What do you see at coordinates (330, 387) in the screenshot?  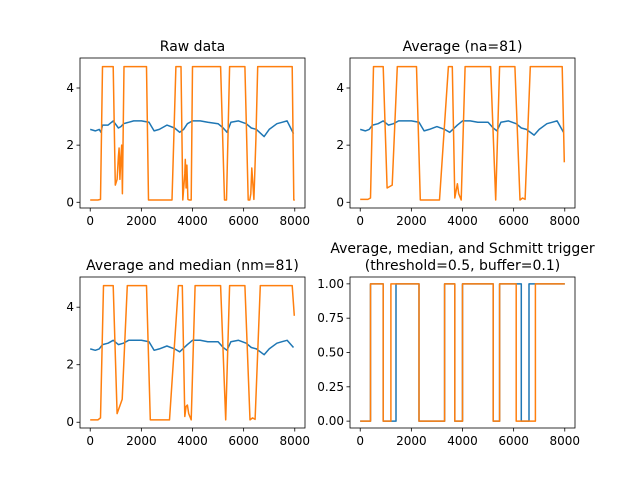 I see `y-tick-label: 0.25` at bounding box center [330, 387].